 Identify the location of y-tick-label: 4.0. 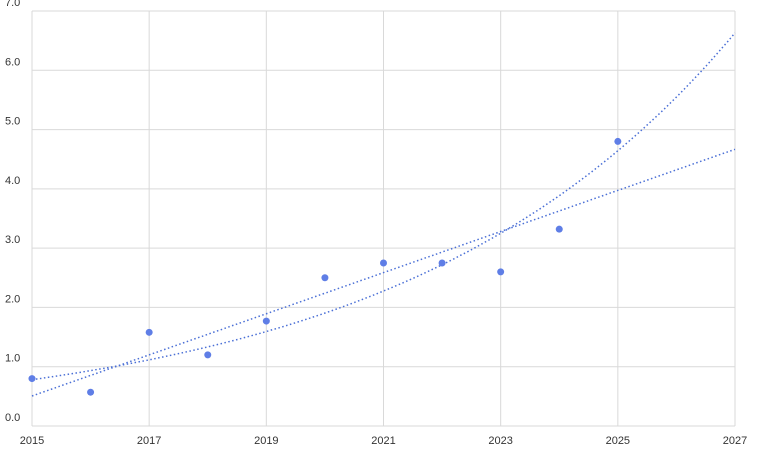
(12, 181).